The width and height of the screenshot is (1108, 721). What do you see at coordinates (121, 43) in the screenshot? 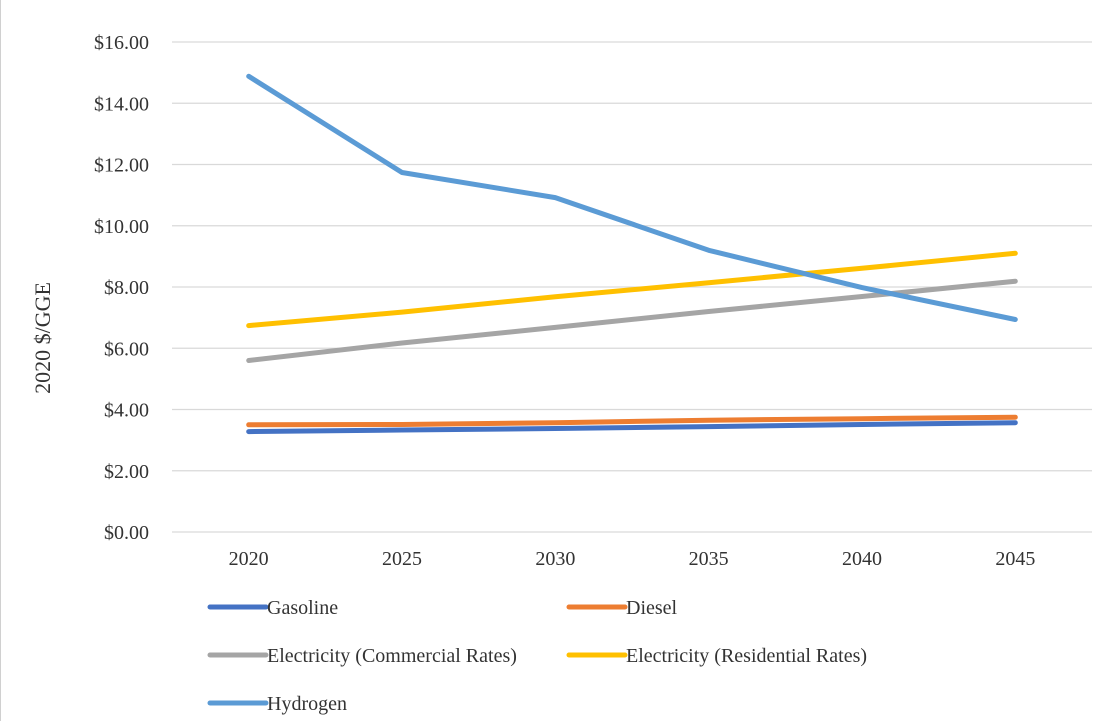
I see `y-tick-label: $16.00` at bounding box center [121, 43].